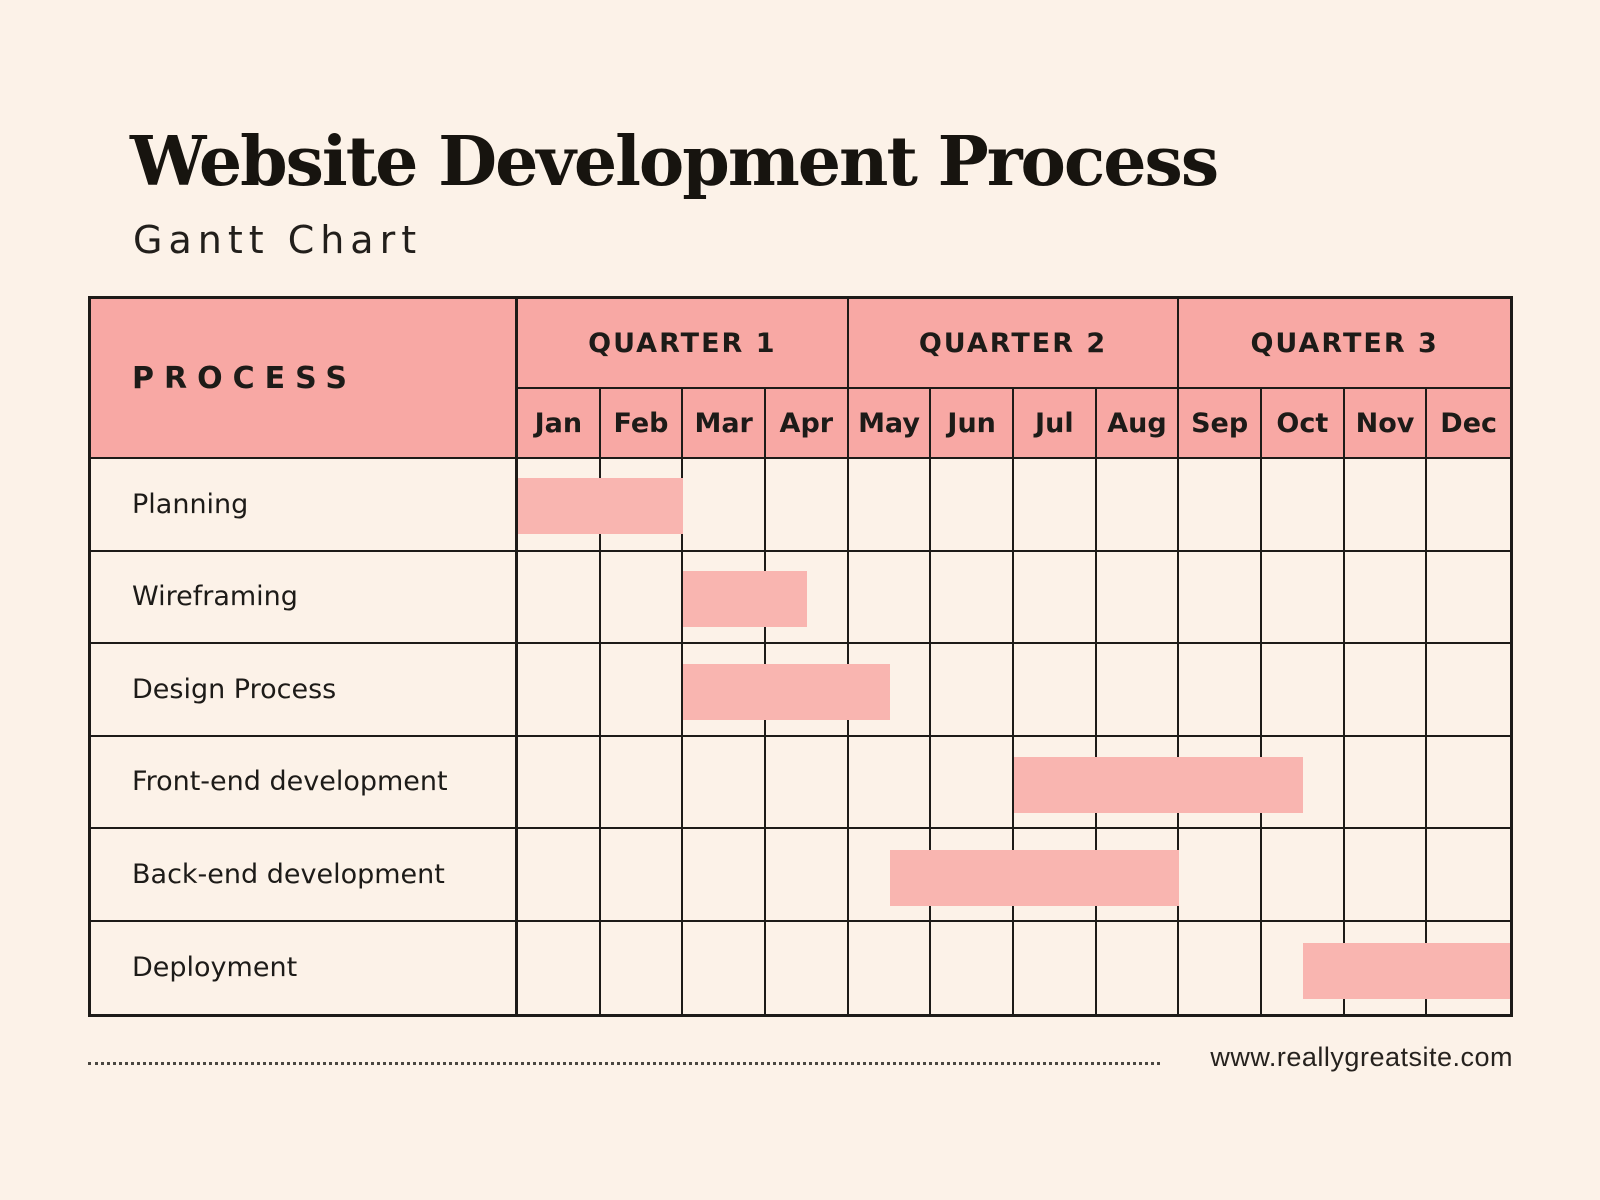 The height and width of the screenshot is (1200, 1600). Describe the element at coordinates (683, 344) in the screenshot. I see `quarter-1-header: QUARTER 1` at that location.